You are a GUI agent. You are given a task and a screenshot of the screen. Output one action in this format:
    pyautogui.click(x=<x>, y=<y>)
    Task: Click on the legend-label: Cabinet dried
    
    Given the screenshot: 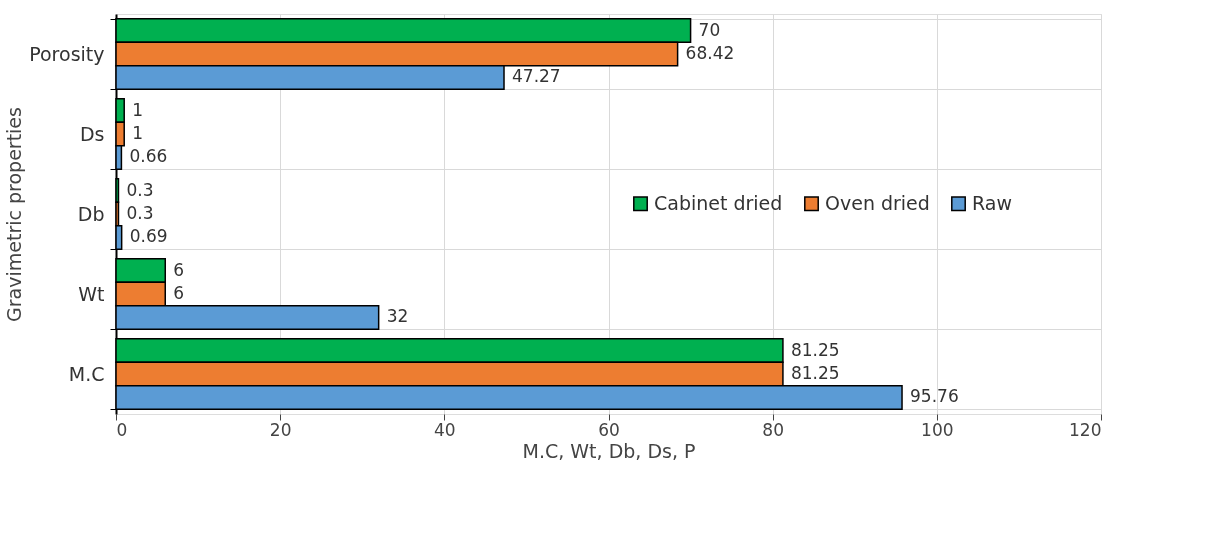 What is the action you would take?
    pyautogui.click(x=718, y=202)
    